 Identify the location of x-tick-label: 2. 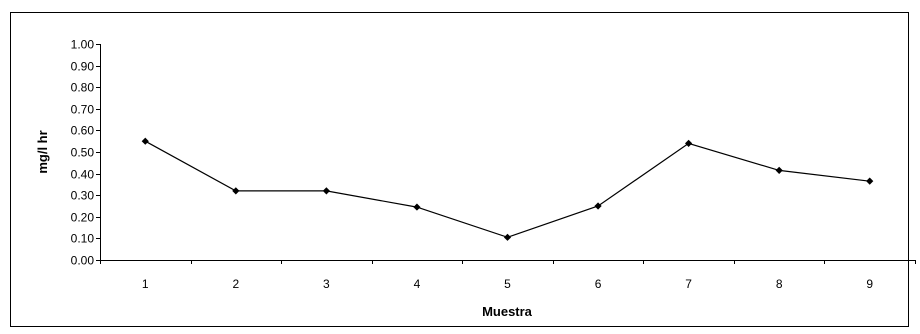
(235, 284).